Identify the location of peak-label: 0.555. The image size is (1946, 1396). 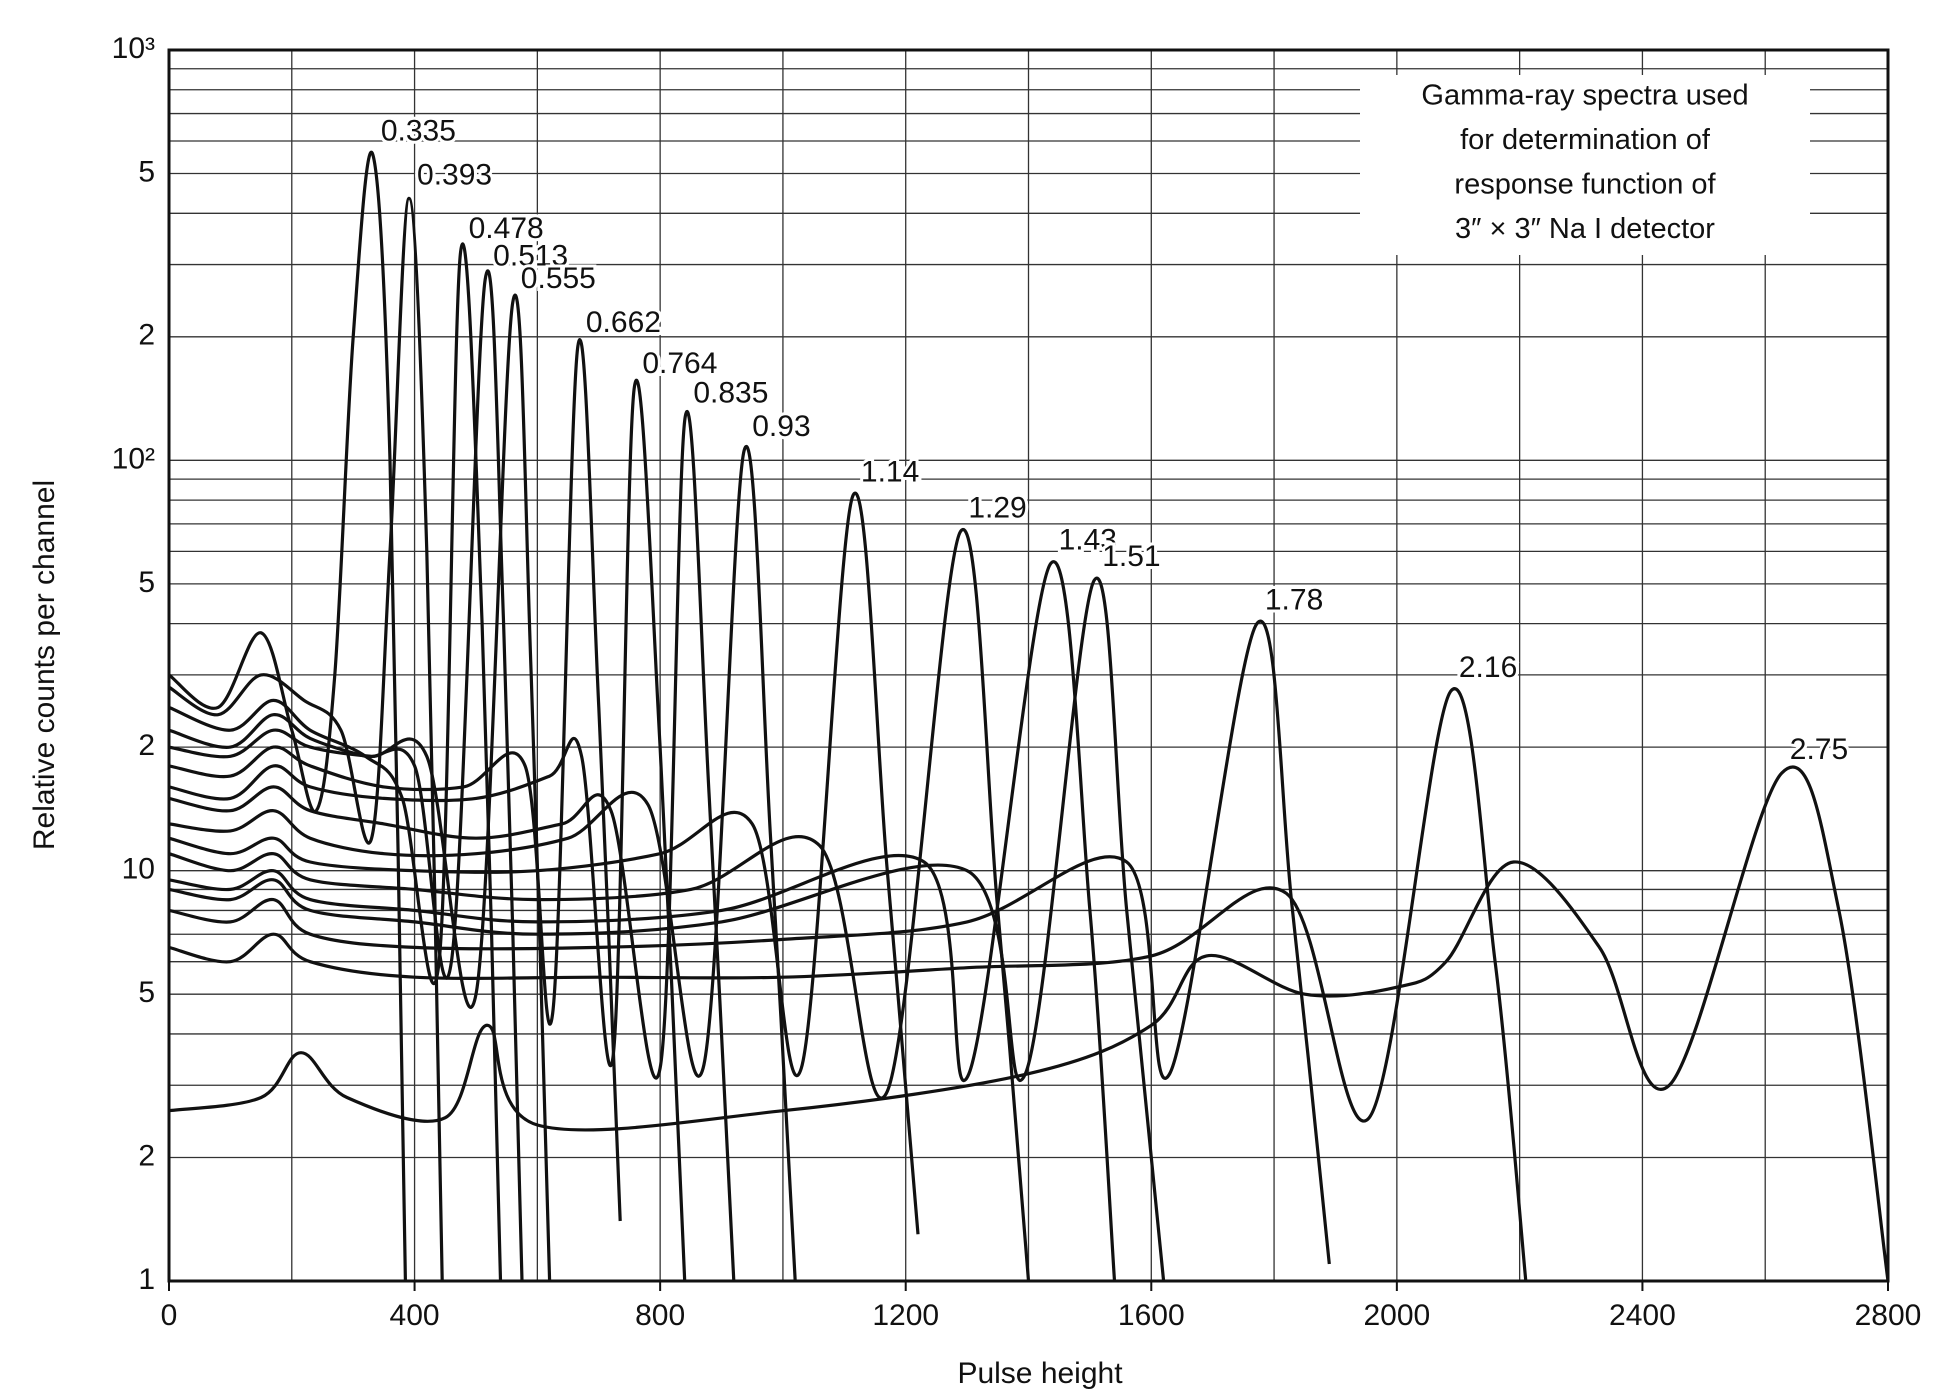
(558, 278).